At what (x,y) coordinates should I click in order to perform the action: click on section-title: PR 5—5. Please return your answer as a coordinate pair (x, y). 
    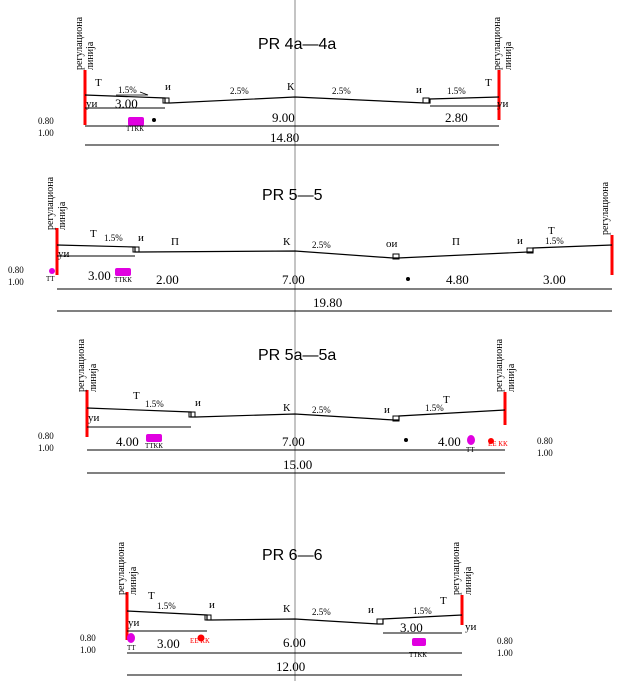
    Looking at the image, I should click on (292, 195).